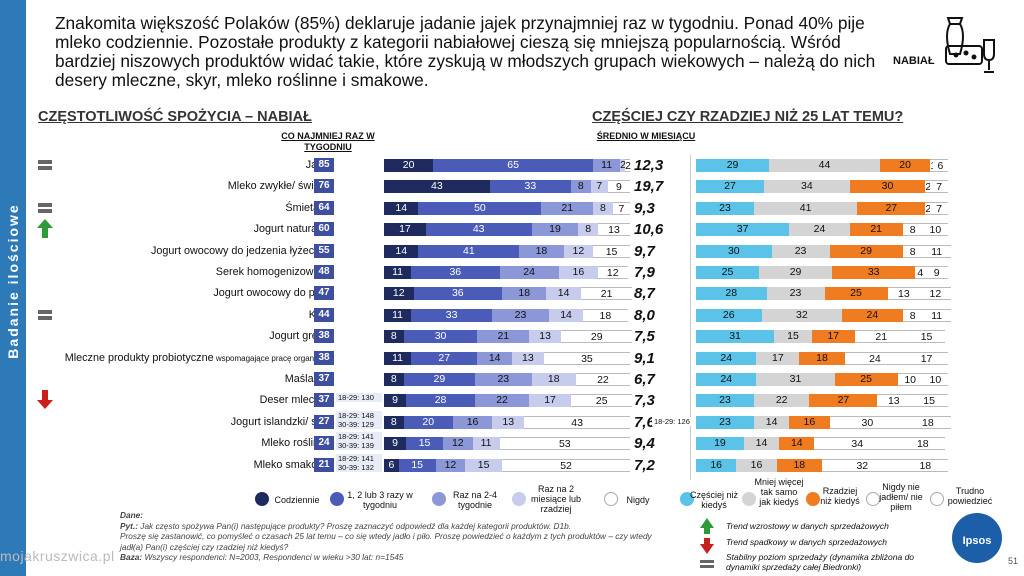  Describe the element at coordinates (905, 165) in the screenshot. I see `change-bar-segment: 20` at that location.